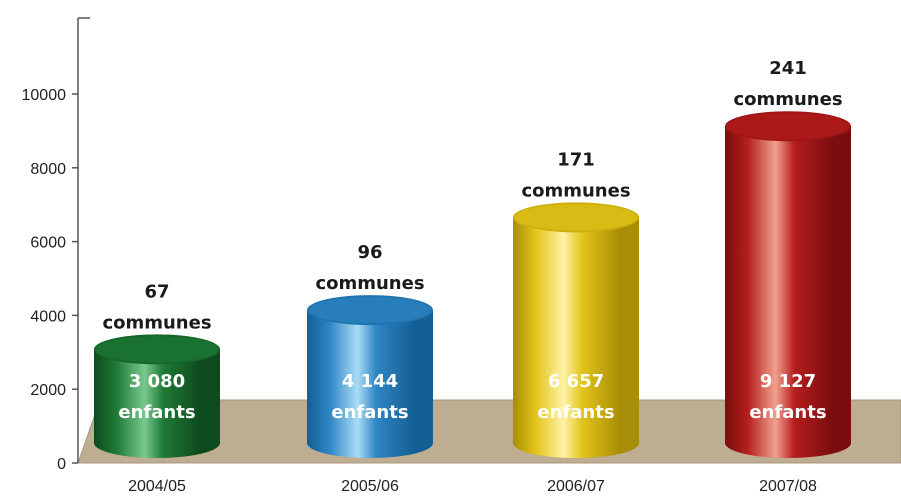 The height and width of the screenshot is (497, 901). I want to click on x-category-label: 2007/08, so click(788, 486).